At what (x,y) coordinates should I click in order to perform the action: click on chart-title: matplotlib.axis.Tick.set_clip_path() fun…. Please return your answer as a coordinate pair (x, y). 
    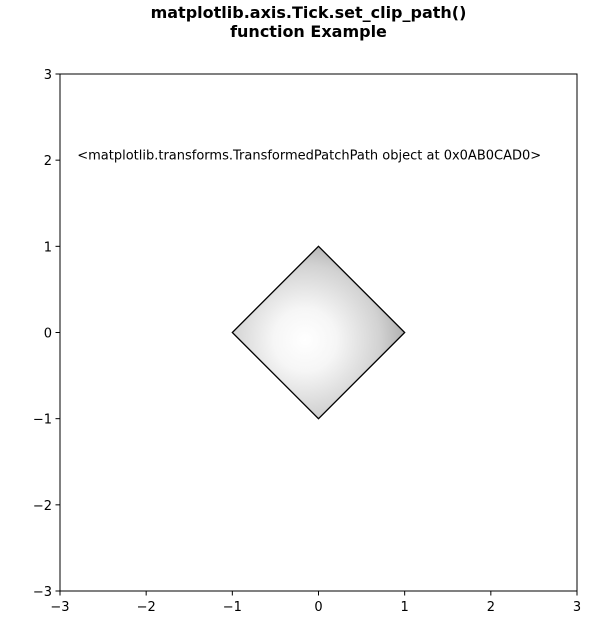
    Looking at the image, I should click on (305, 22).